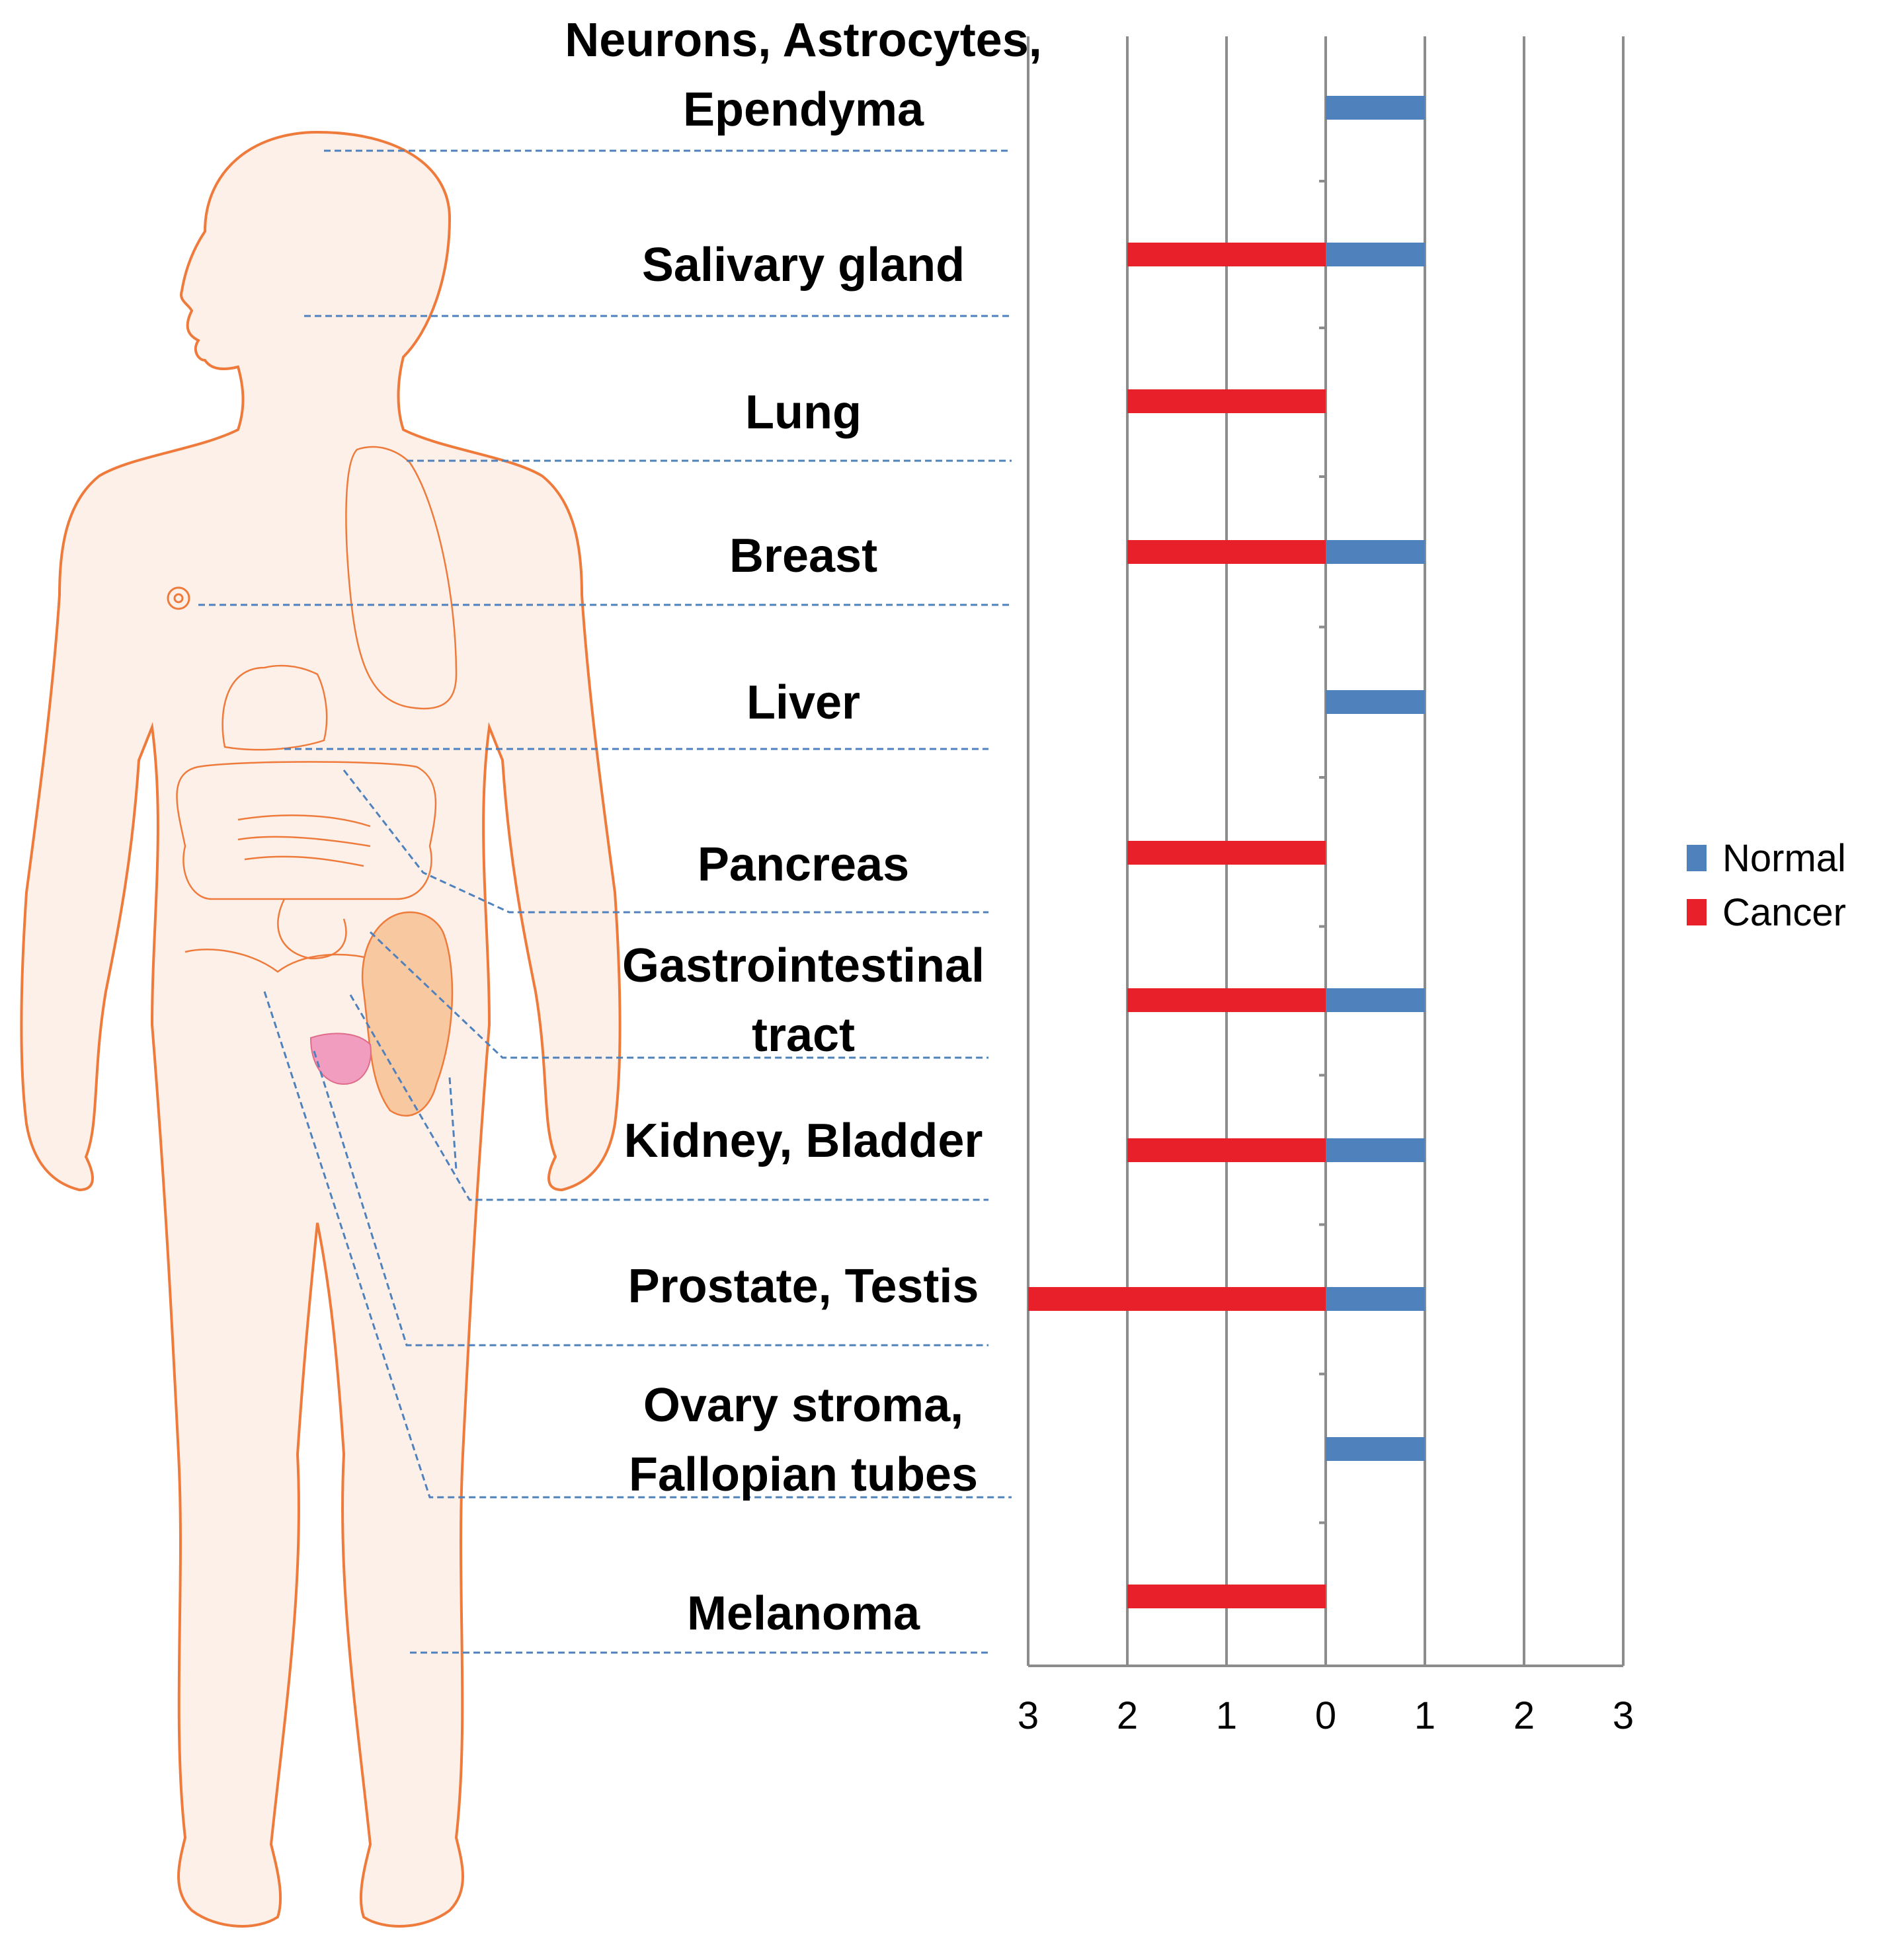 The image size is (1893, 1960). What do you see at coordinates (803, 265) in the screenshot?
I see `category-label: Salivary gland` at bounding box center [803, 265].